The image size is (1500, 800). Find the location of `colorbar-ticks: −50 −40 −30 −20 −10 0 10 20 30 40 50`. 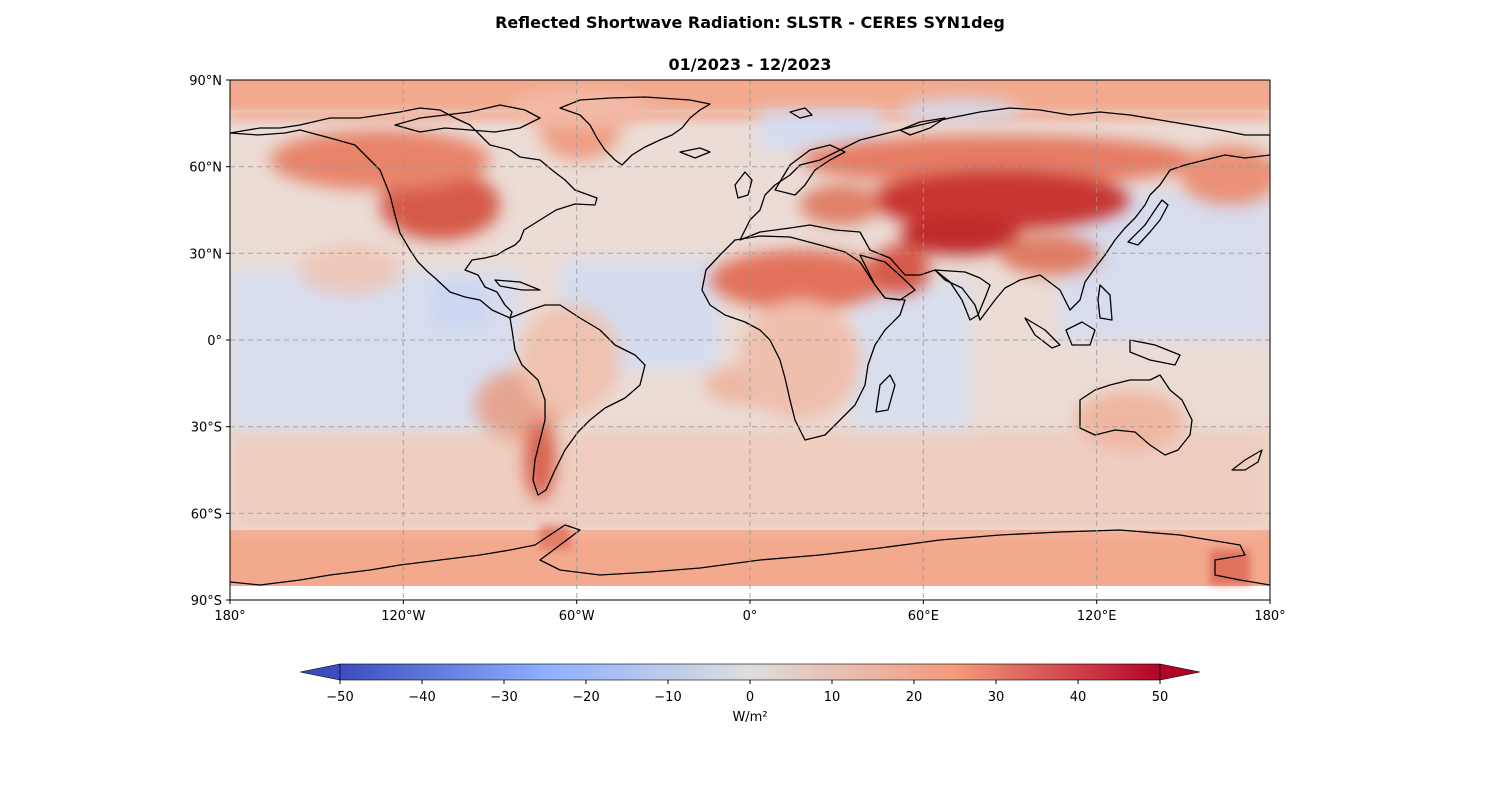

colorbar-ticks: −50 −40 −30 −20 −10 0 10 20 30 40 50 is located at coordinates (747, 692).